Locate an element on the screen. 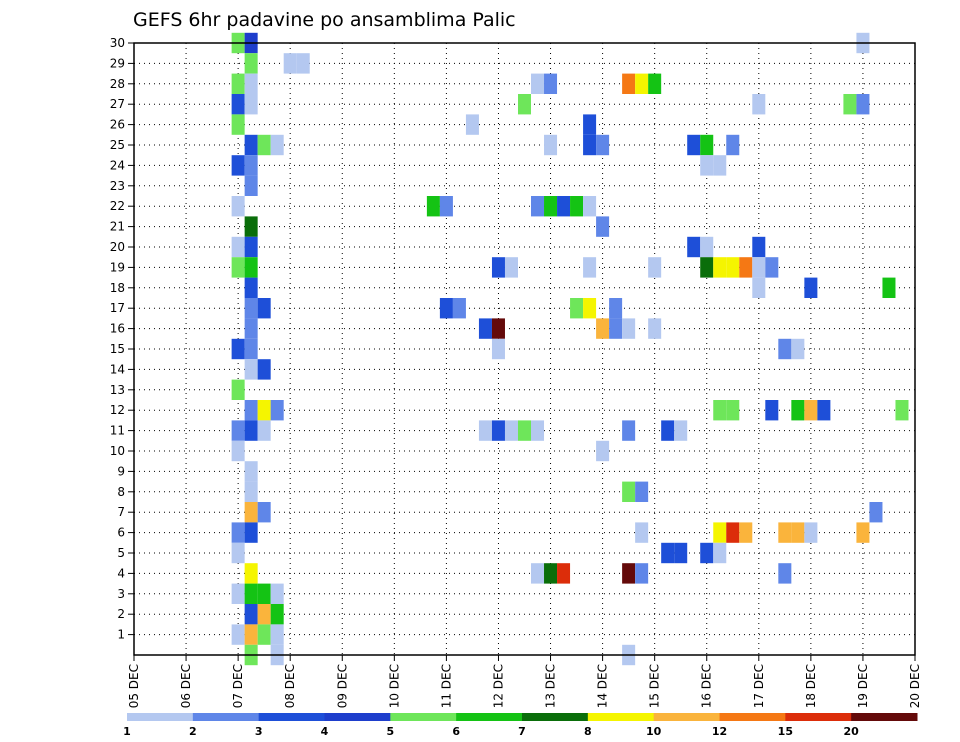  x-tick-label: 17 DEC is located at coordinates (759, 686).